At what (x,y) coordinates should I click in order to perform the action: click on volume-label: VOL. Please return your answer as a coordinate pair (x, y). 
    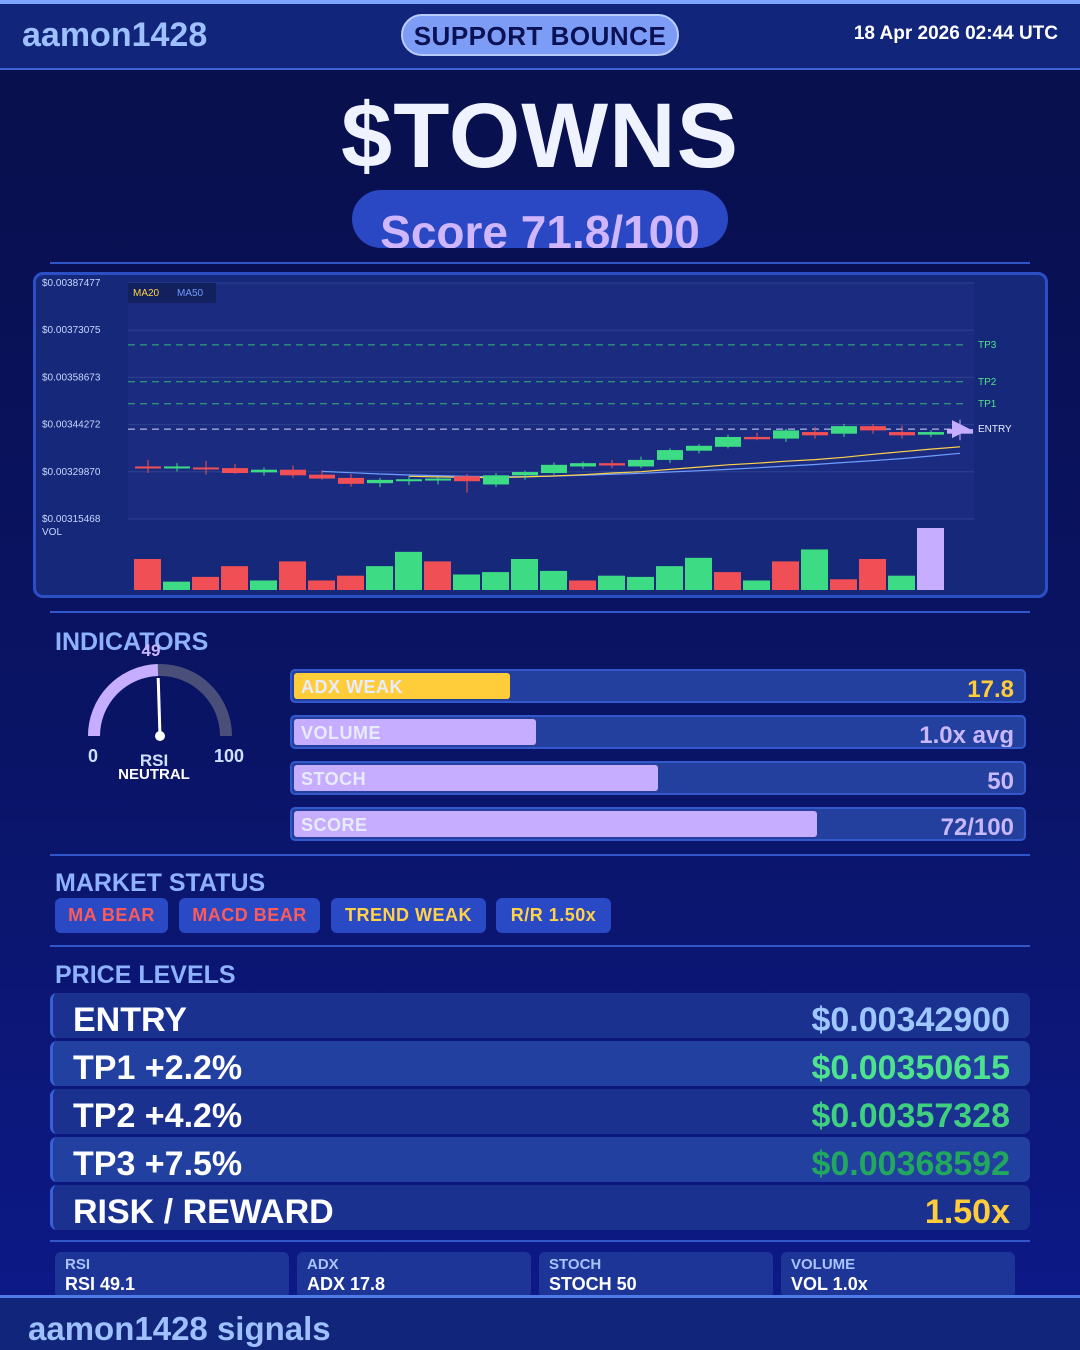
    Looking at the image, I should click on (52, 532).